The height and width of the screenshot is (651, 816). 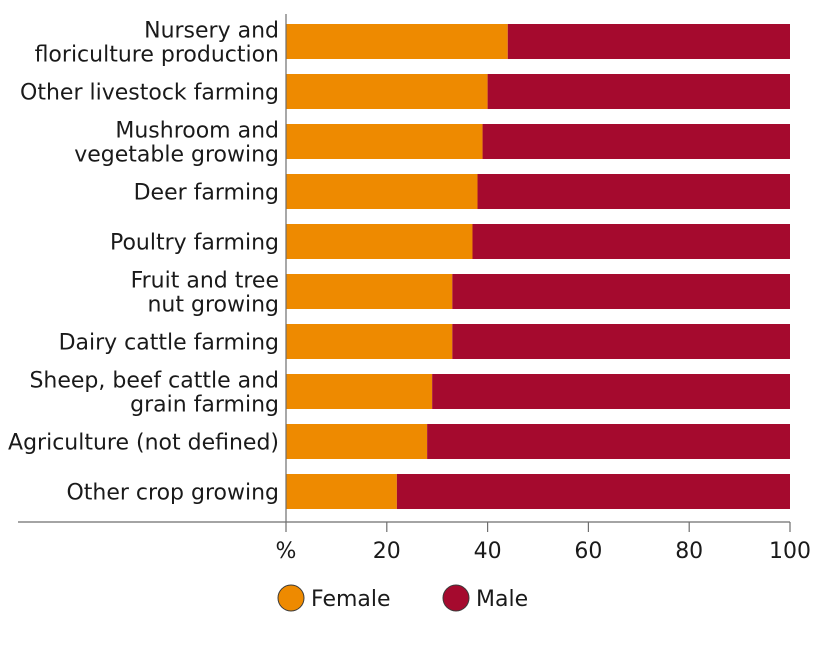 I want to click on category-label-0: Nursery and floriculture production, so click(x=157, y=43).